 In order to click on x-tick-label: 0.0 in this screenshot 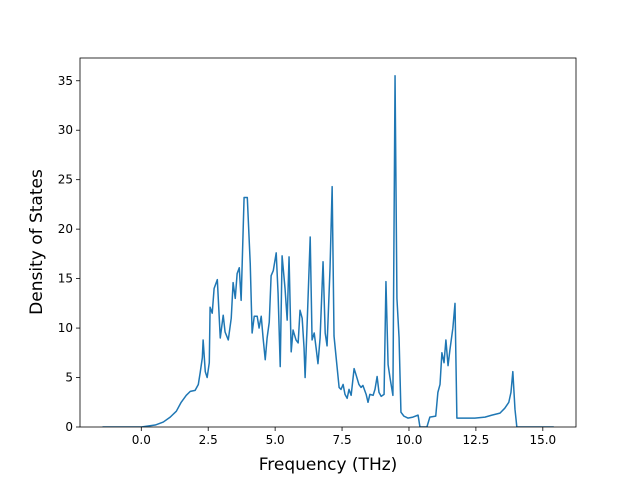, I will do `click(141, 440)`.